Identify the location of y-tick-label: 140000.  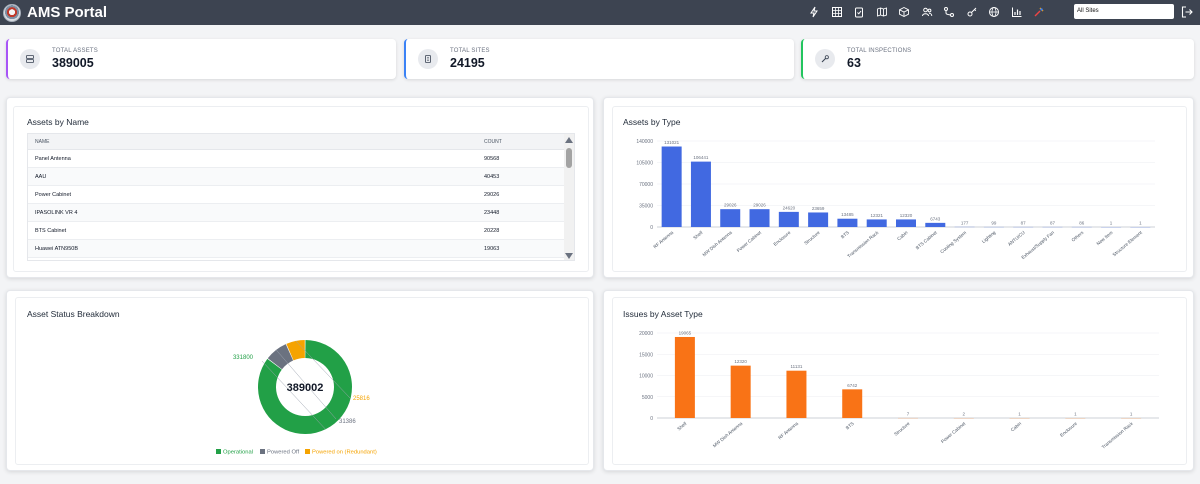
(644, 142).